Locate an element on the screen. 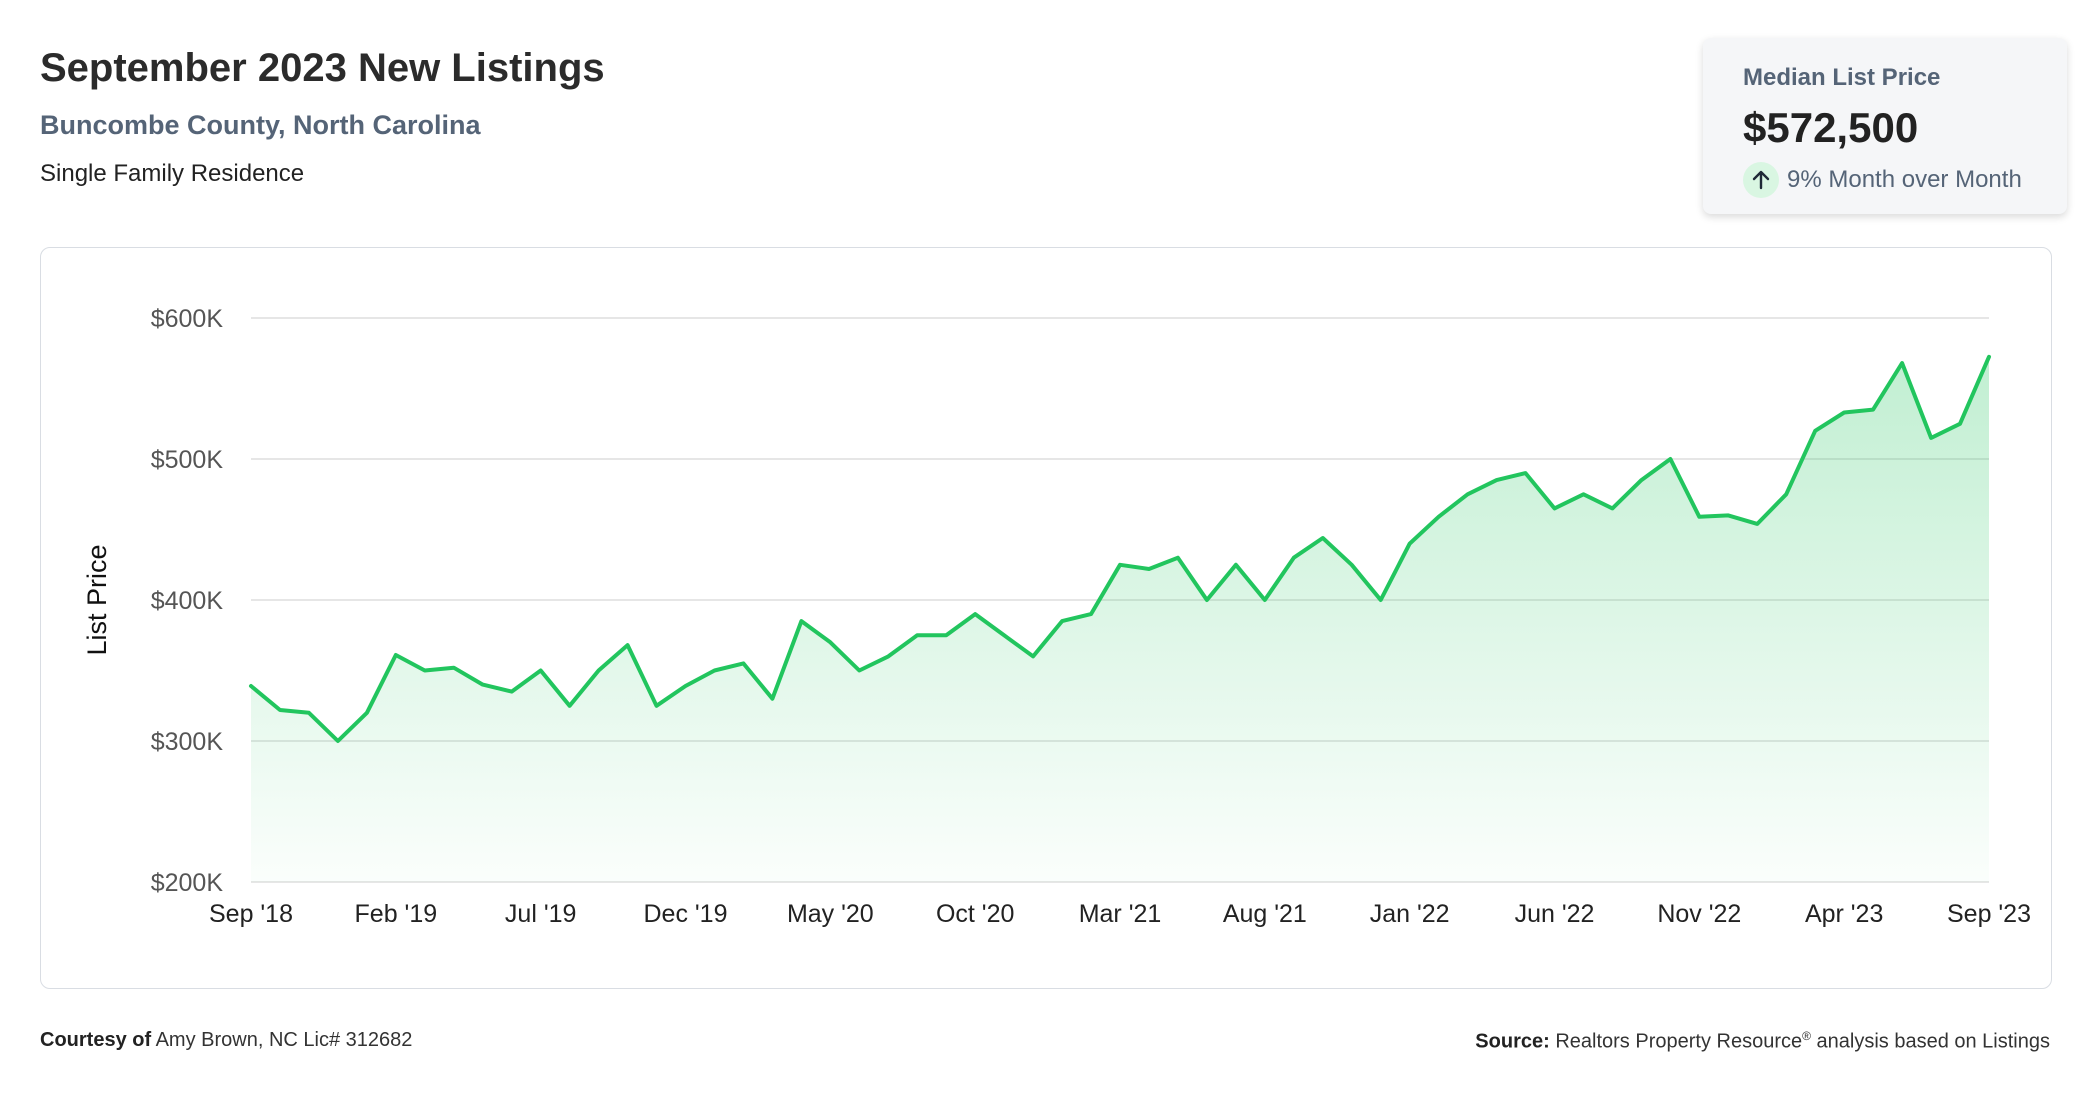 Image resolution: width=2096 pixels, height=1100 pixels. x-tick-label: Oct '20 is located at coordinates (975, 914).